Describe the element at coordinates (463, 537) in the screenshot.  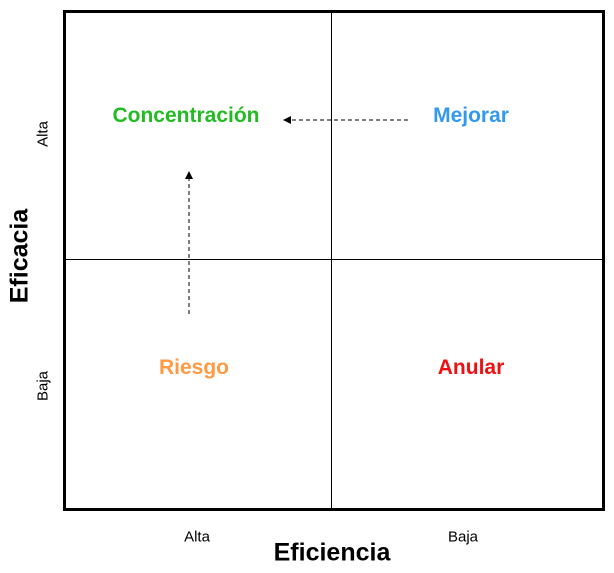
I see `x-tick-baja: Baja` at that location.